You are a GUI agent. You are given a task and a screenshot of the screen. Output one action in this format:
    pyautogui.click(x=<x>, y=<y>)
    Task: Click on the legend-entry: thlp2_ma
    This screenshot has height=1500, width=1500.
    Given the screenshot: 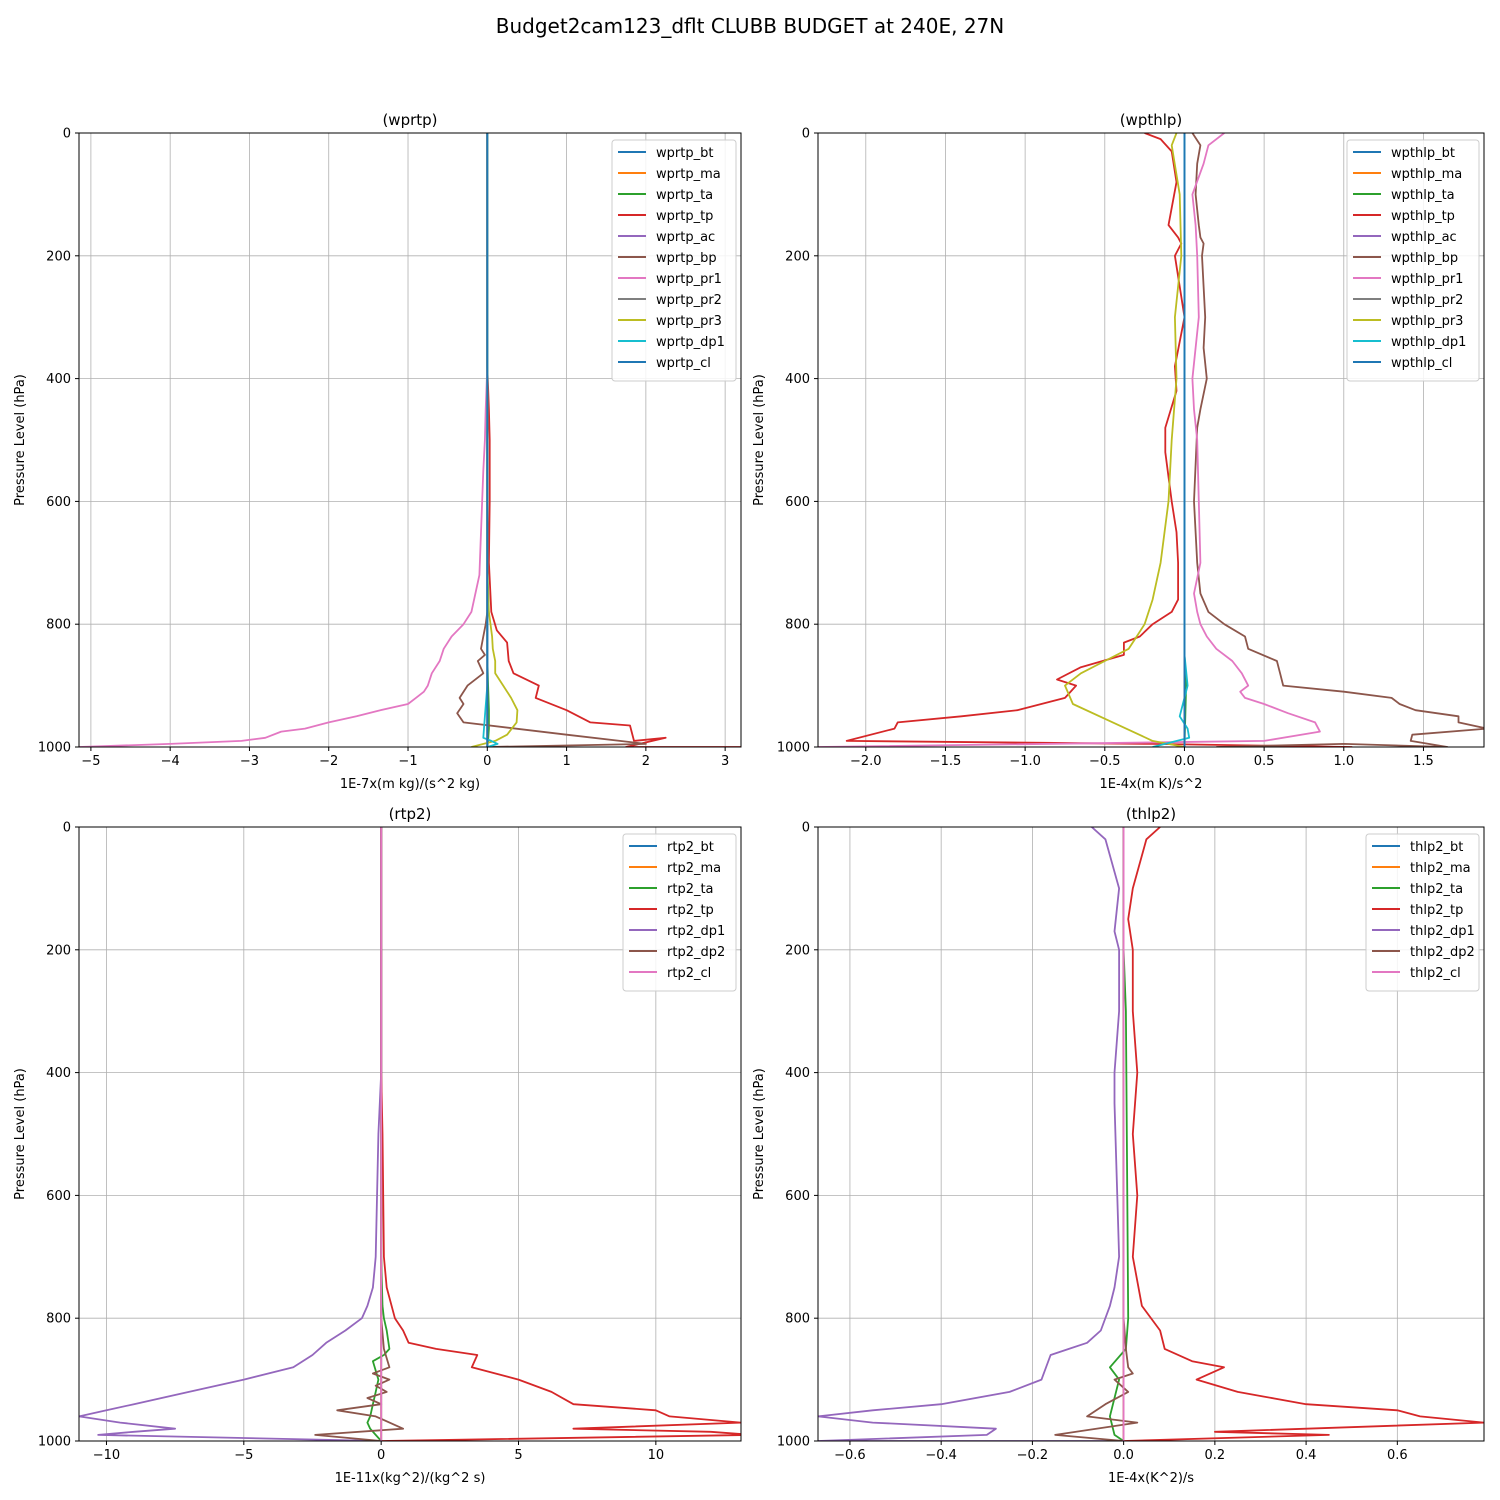 What is the action you would take?
    pyautogui.click(x=1440, y=868)
    